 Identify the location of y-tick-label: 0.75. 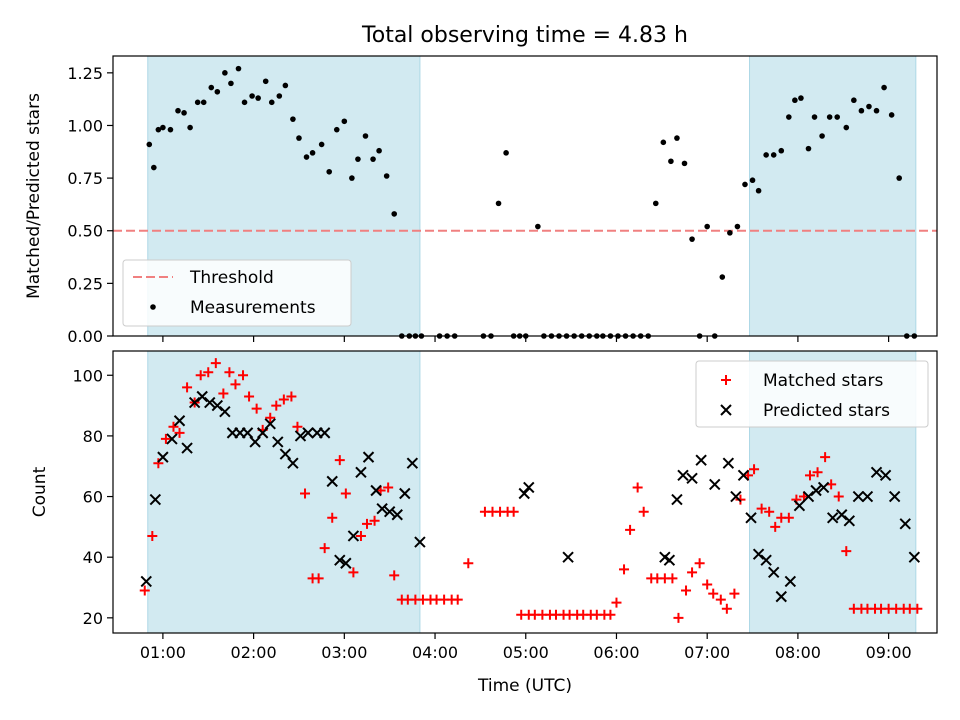
(85, 178).